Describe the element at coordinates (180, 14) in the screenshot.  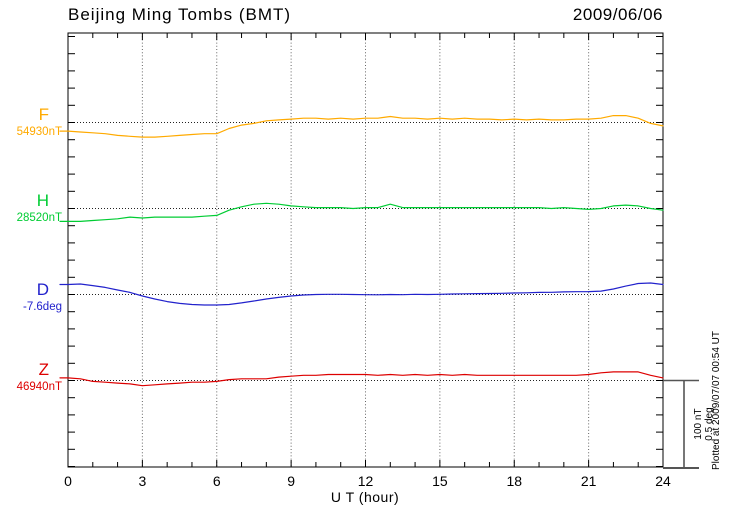
I see `page-title: Beijing Ming Tombs (BMT)` at that location.